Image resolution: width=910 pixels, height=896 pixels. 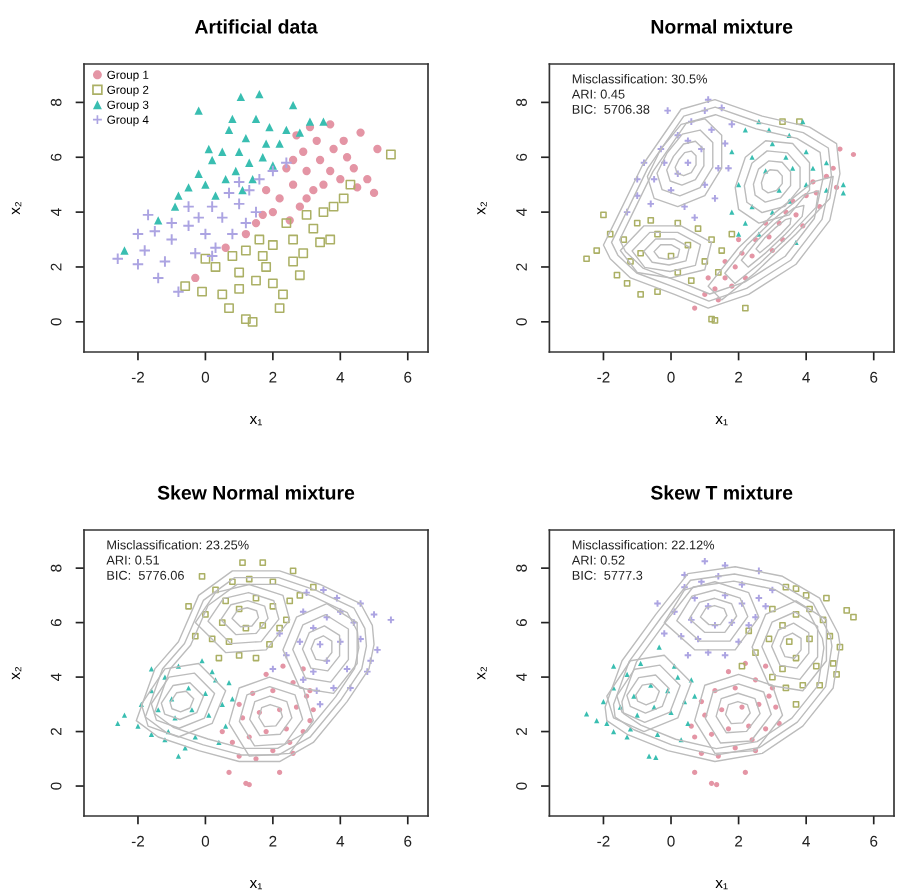 What do you see at coordinates (722, 26) in the screenshot?
I see `chart-title: Normal mixture` at bounding box center [722, 26].